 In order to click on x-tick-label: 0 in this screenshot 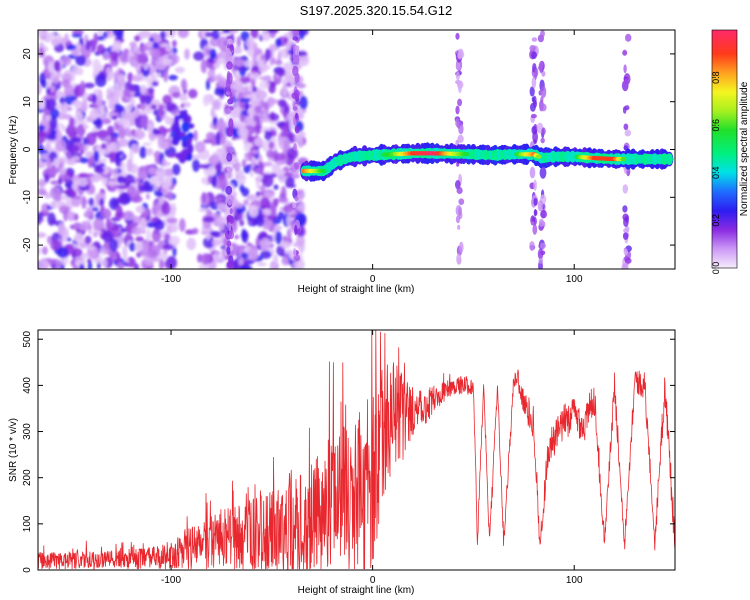, I will do `click(373, 580)`.